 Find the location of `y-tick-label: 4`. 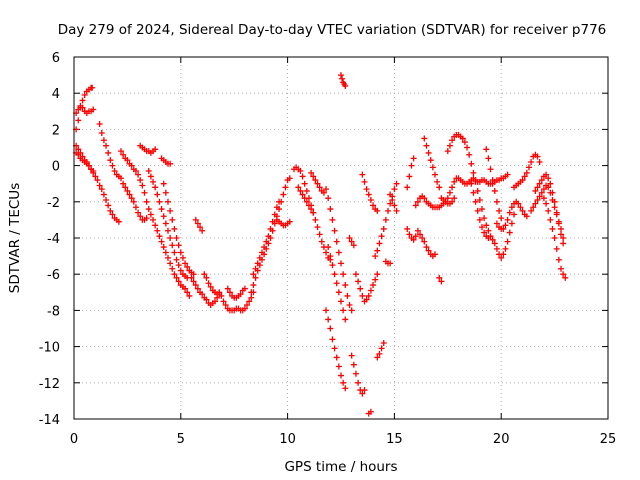

y-tick-label: 4 is located at coordinates (56, 94).